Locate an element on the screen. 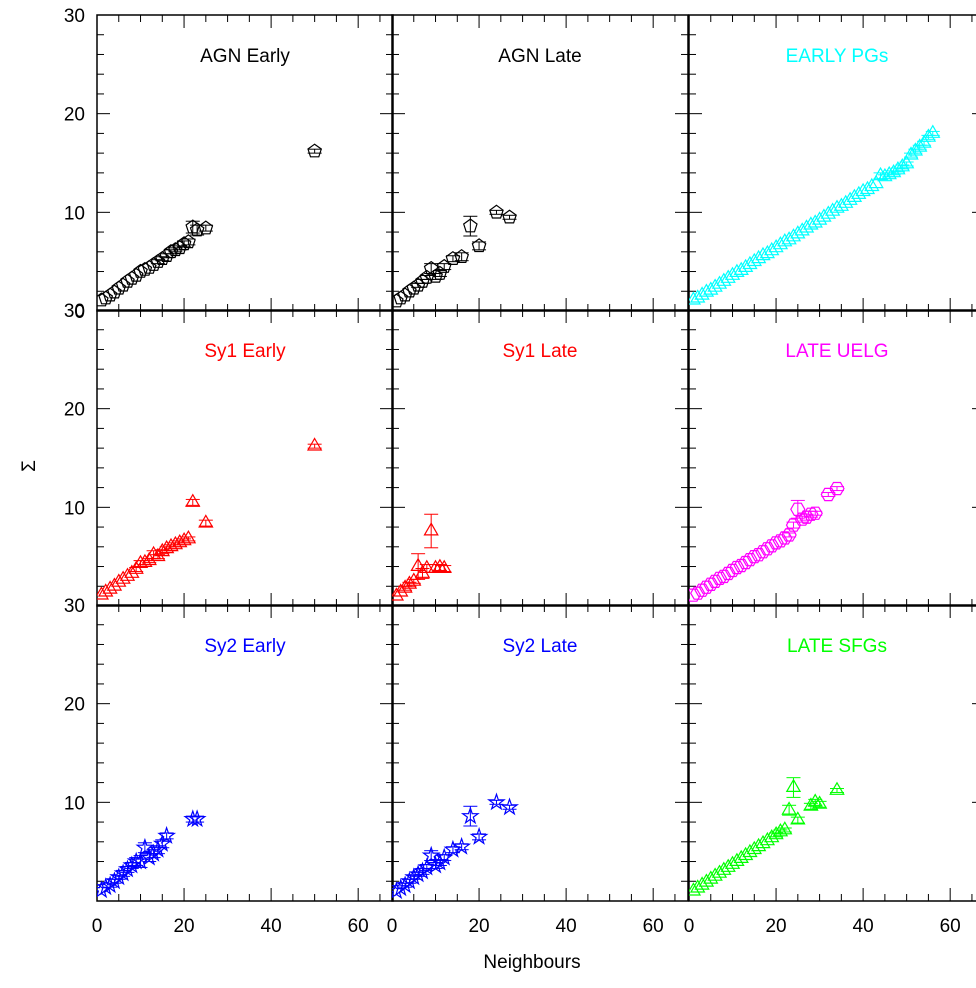 The image size is (976, 988). y-tick-label: 20 is located at coordinates (74, 410).